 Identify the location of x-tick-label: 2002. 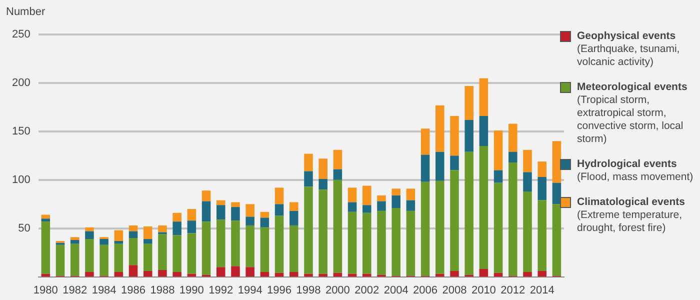
(367, 290).